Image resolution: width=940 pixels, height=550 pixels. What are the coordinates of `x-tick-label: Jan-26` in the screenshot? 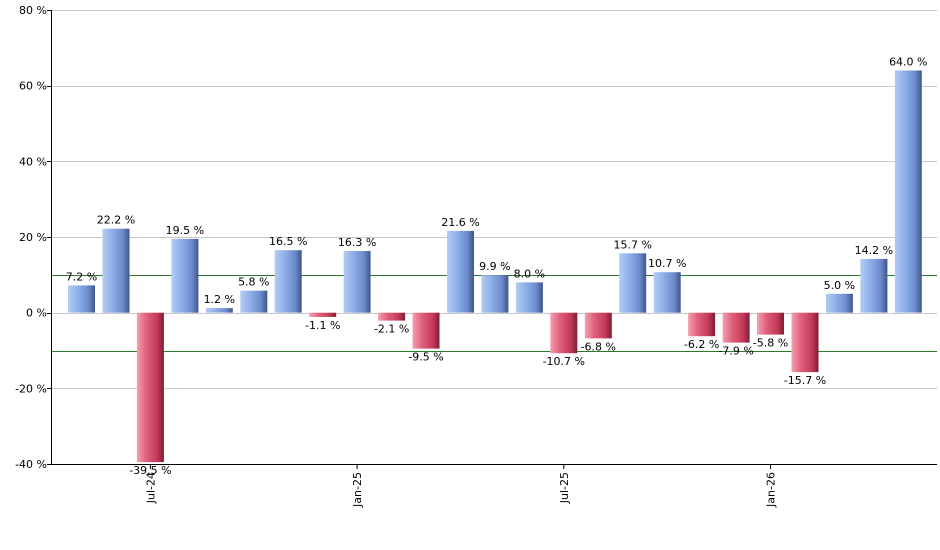 It's located at (771, 490).